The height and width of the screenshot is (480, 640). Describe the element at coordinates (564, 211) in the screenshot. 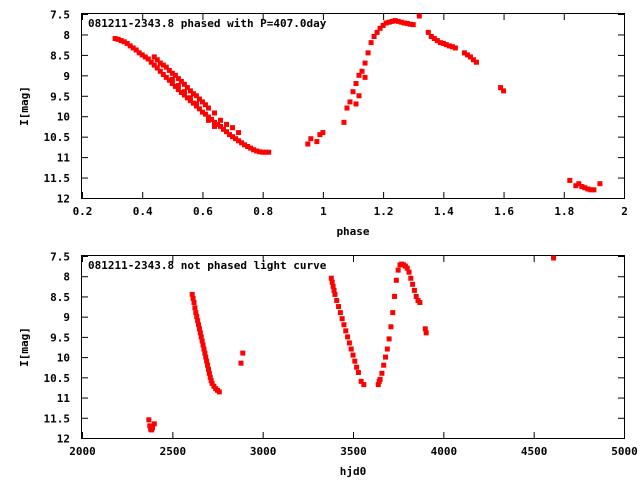

I see `x-tick-label: 1.8` at that location.